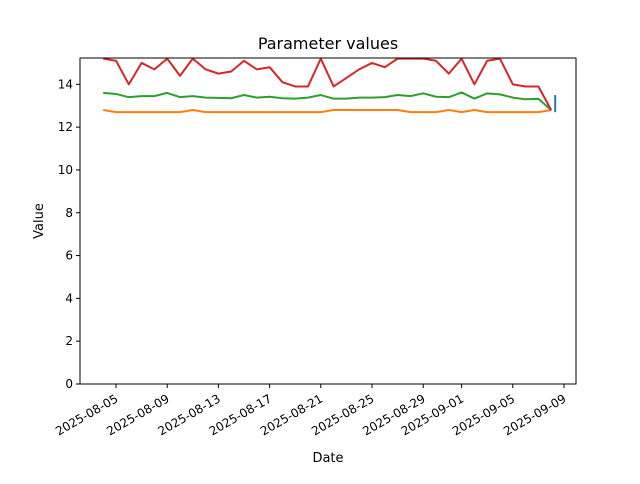 Image resolution: width=640 pixels, height=484 pixels. Describe the element at coordinates (69, 341) in the screenshot. I see `y-tick-label: 2` at that location.